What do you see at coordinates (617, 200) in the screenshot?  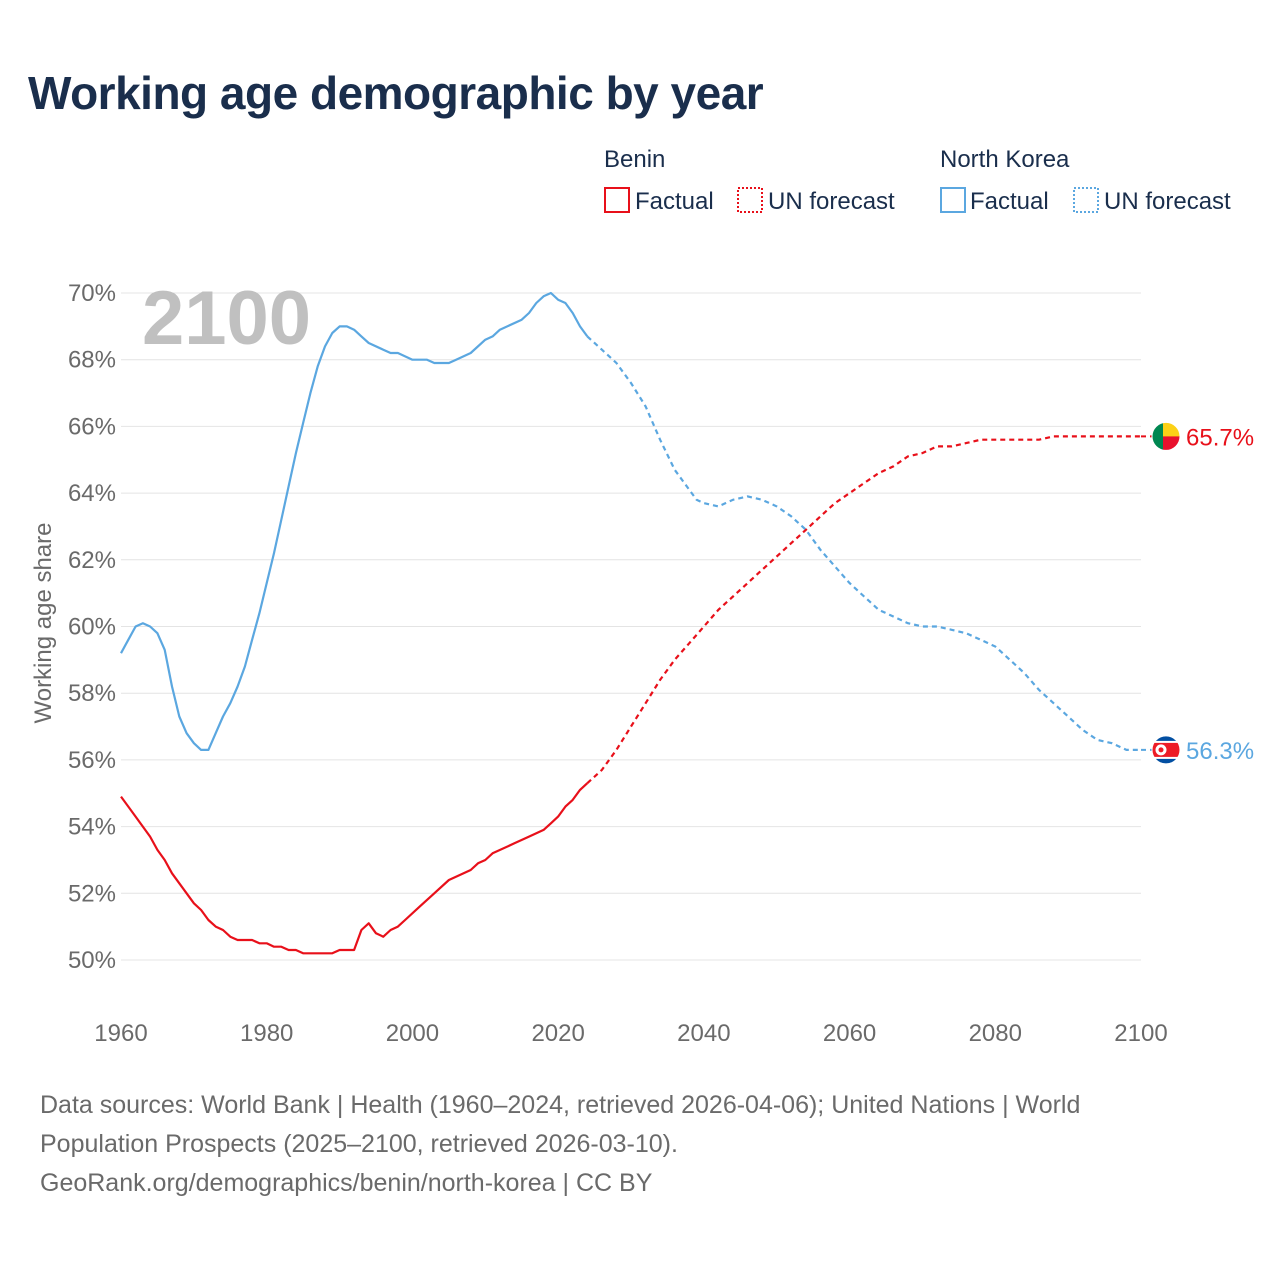 I see `legend-swatch-benin-factual` at bounding box center [617, 200].